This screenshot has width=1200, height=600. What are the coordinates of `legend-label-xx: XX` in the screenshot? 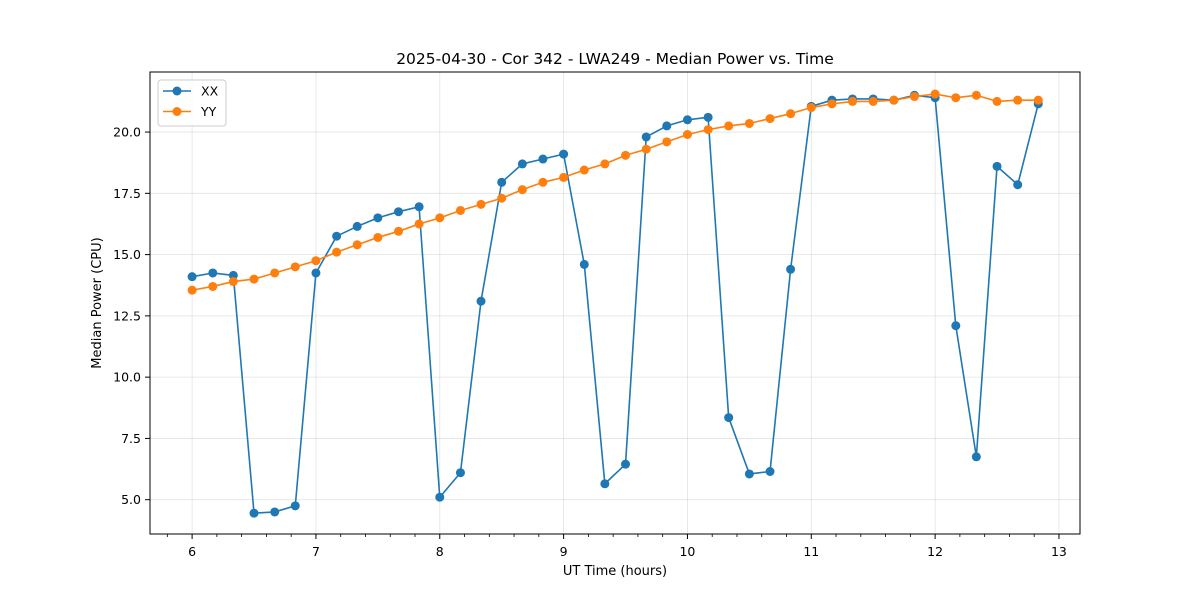 It's located at (210, 91).